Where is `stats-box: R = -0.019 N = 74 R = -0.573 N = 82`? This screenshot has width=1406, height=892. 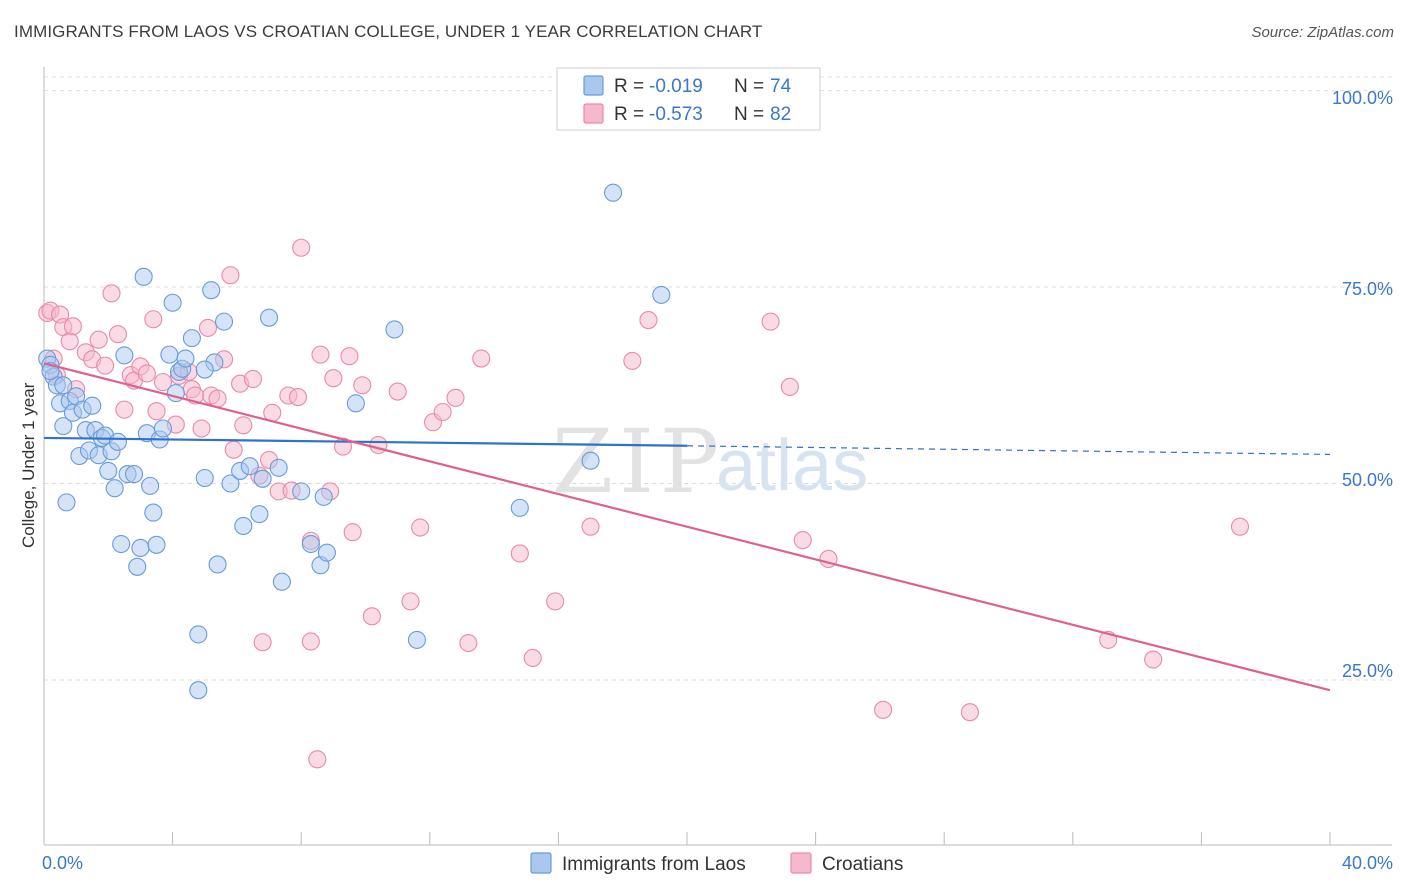 stats-box: R = -0.019 N = 74 R = -0.573 N = 82 is located at coordinates (688, 99).